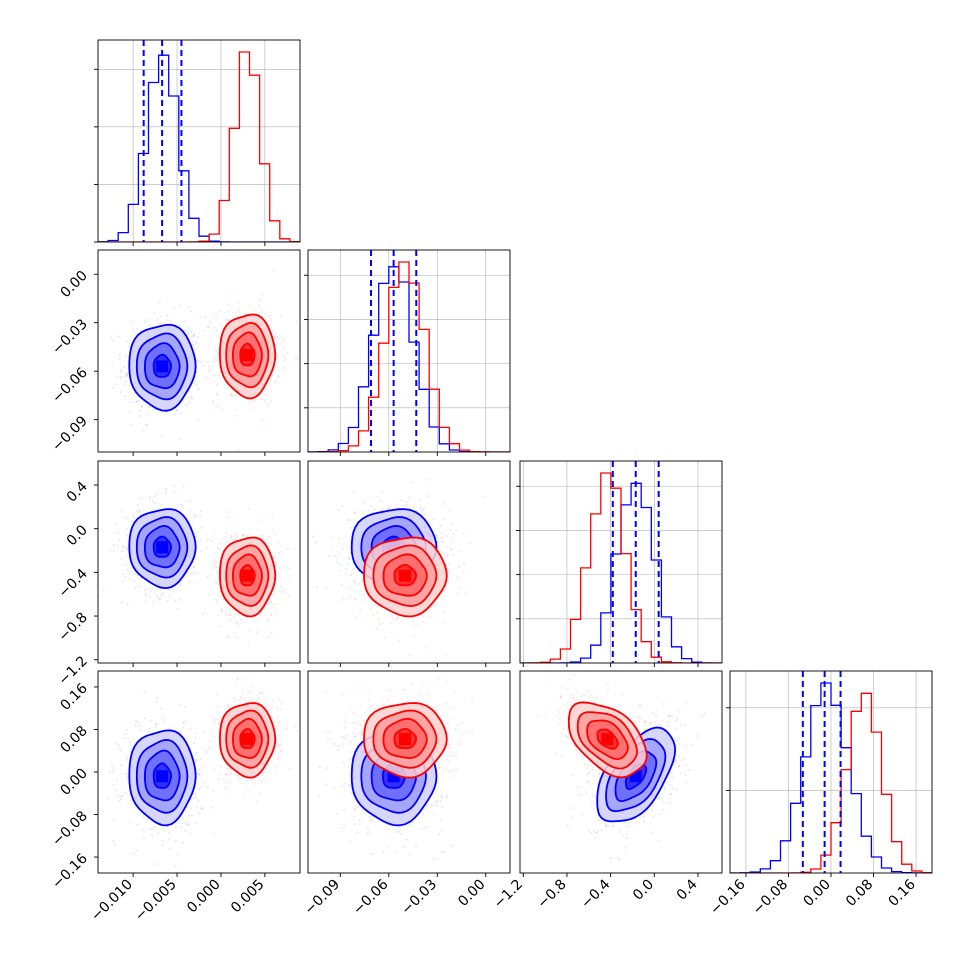 The image size is (970, 970). What do you see at coordinates (70, 386) in the screenshot?
I see `y-tick-label: −0.06` at bounding box center [70, 386].